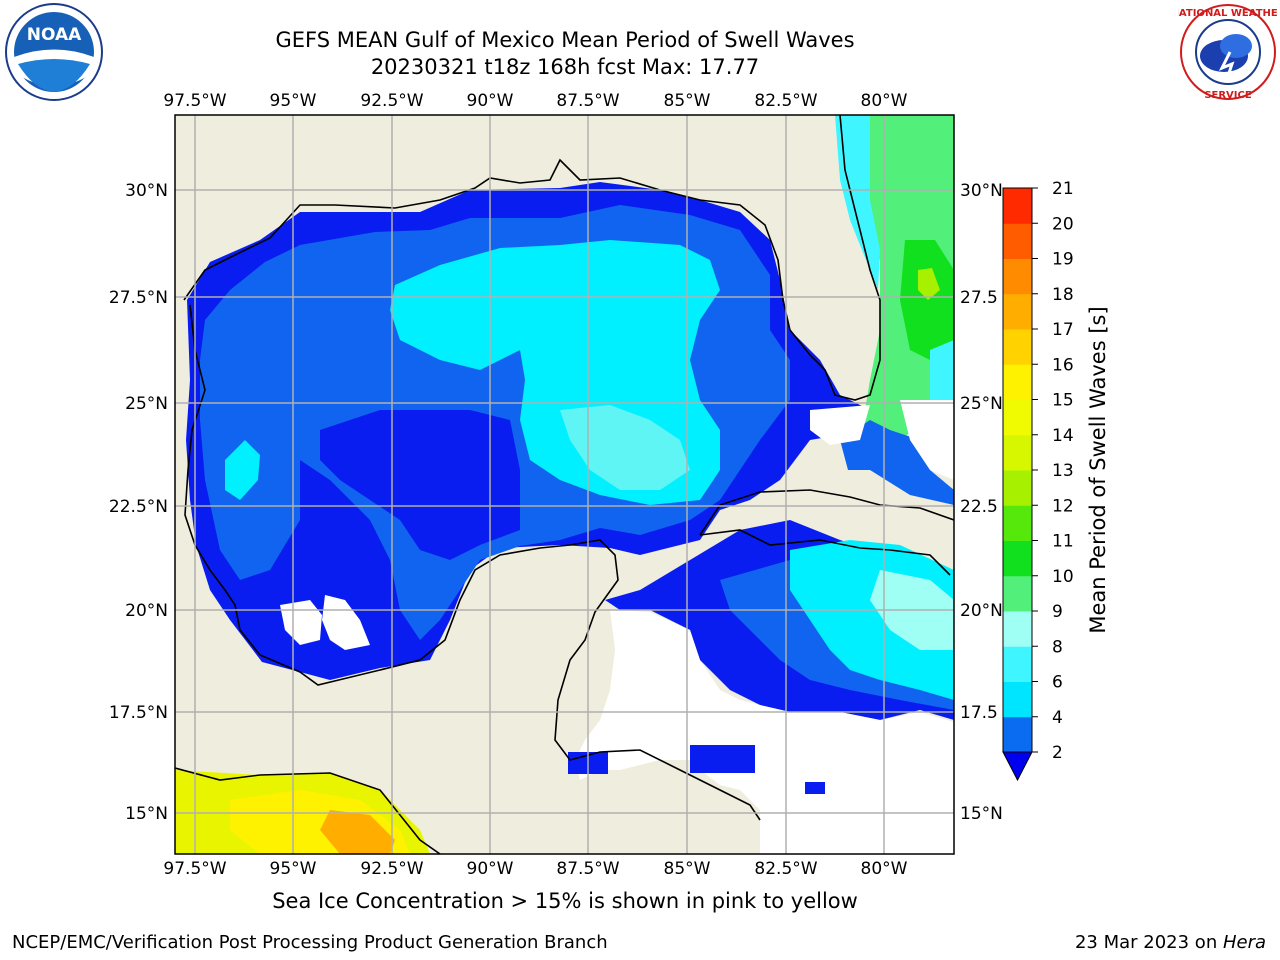 This screenshot has width=1280, height=960. What do you see at coordinates (840, 425) in the screenshot?
I see `missing-data-florida-straits` at bounding box center [840, 425].